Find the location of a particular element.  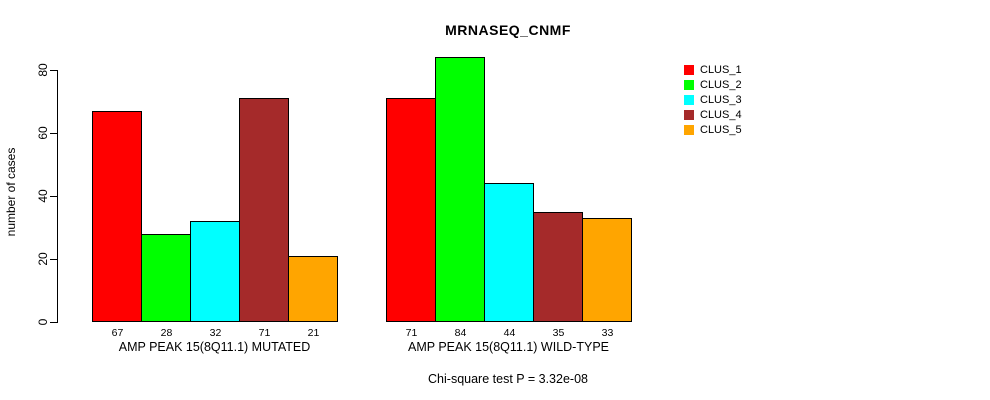

bar-clus_2-group2 is located at coordinates (460, 189).